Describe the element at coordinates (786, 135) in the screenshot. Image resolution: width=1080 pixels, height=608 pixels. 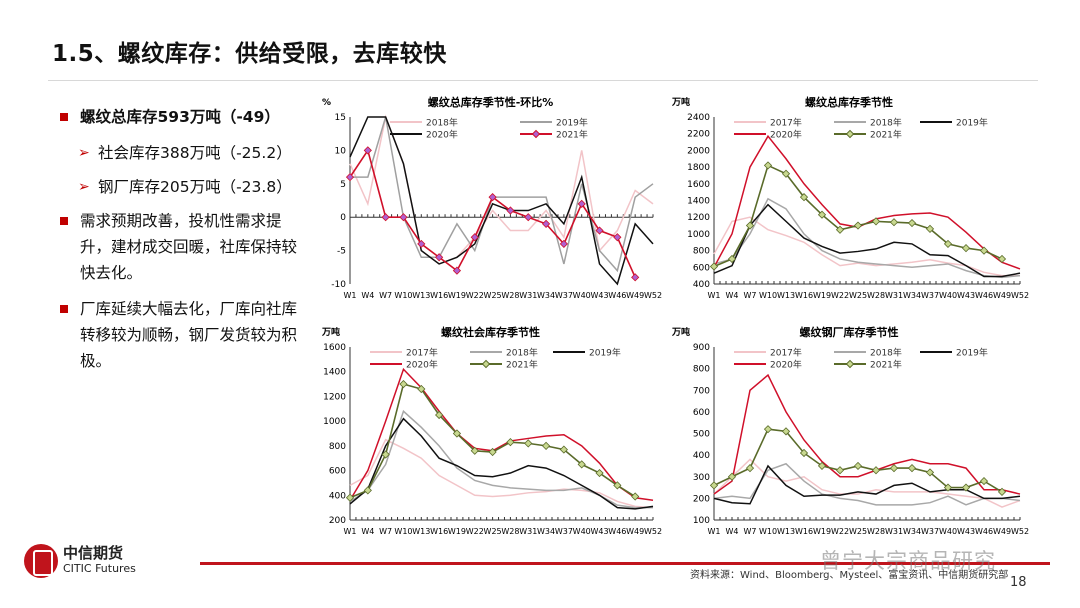
I see `legend-label: 2020年` at that location.